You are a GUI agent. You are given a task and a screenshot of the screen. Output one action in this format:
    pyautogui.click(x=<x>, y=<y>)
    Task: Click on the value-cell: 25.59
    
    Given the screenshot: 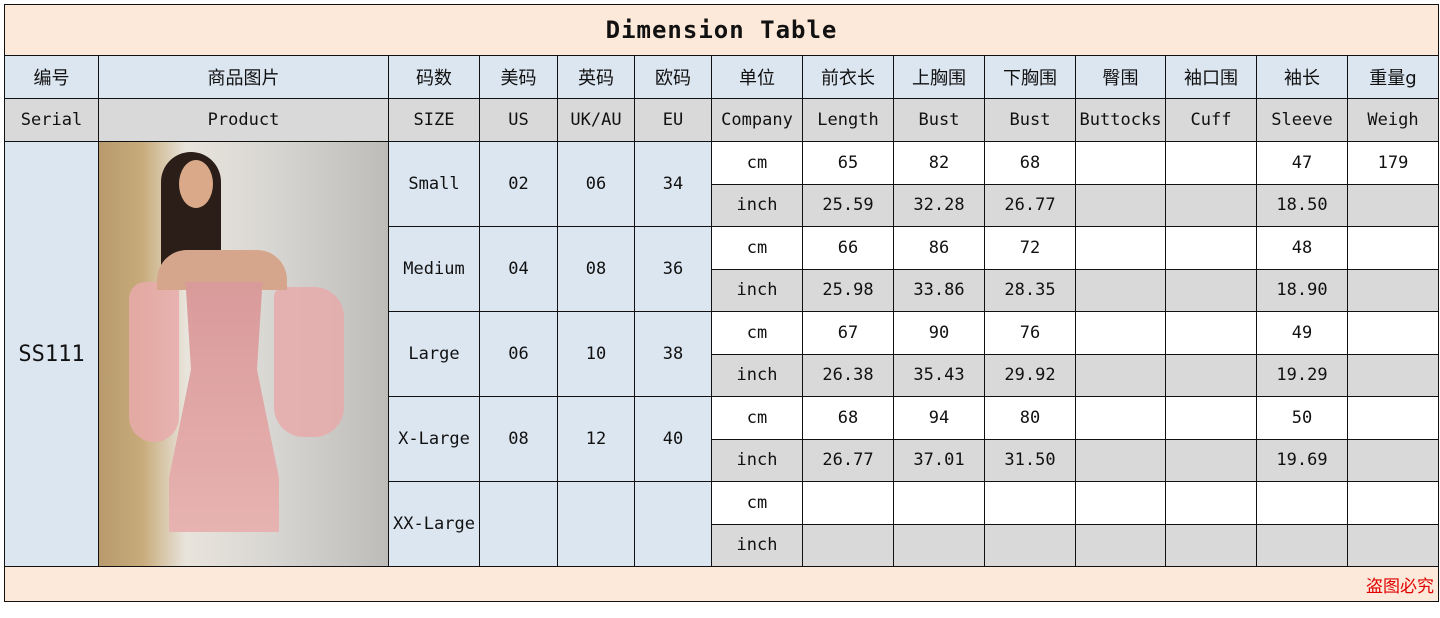 What is the action you would take?
    pyautogui.click(x=848, y=205)
    